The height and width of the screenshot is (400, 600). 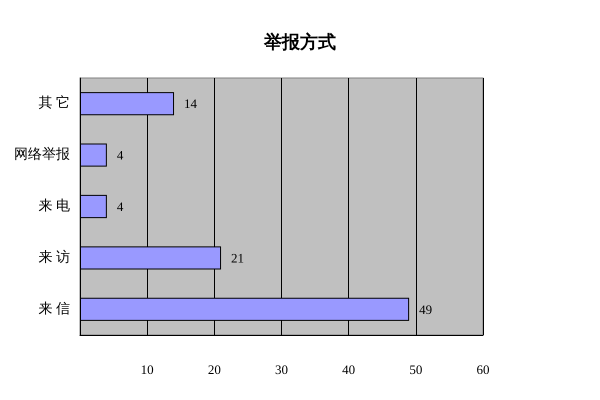 I want to click on chart-title: 举报方式, so click(x=299, y=42).